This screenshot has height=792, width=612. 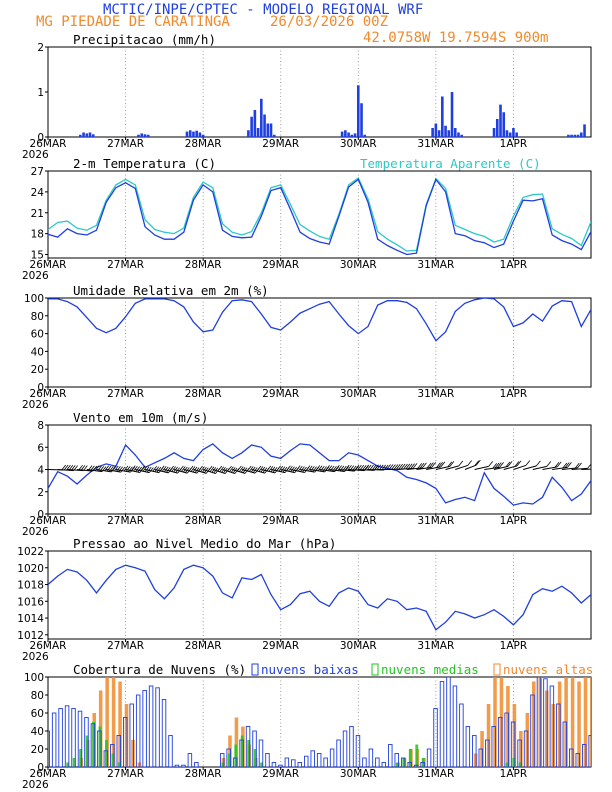 I want to click on y-tick-label: 8, so click(x=40, y=426).